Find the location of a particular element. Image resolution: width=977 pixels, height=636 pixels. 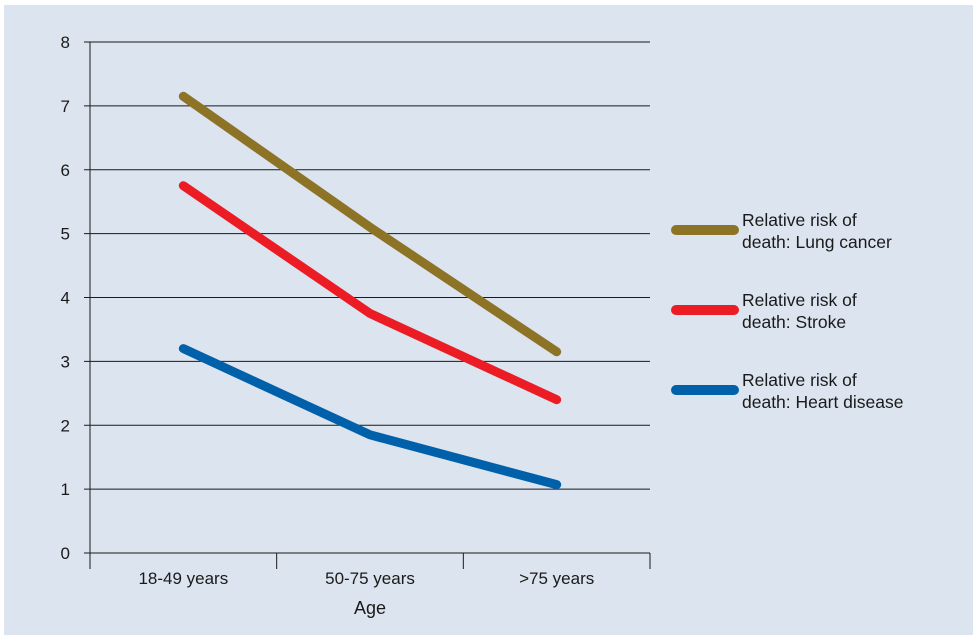

y-tick-label: 5 is located at coordinates (65, 234).